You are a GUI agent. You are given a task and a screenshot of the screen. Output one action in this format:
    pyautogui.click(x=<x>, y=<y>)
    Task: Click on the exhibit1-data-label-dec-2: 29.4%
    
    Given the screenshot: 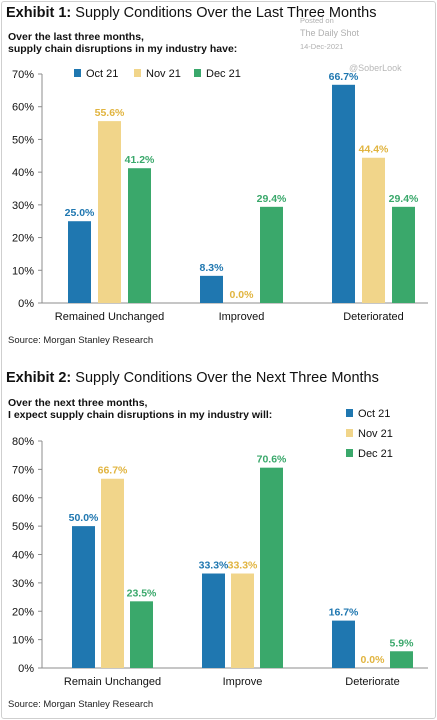 What is the action you would take?
    pyautogui.click(x=272, y=199)
    